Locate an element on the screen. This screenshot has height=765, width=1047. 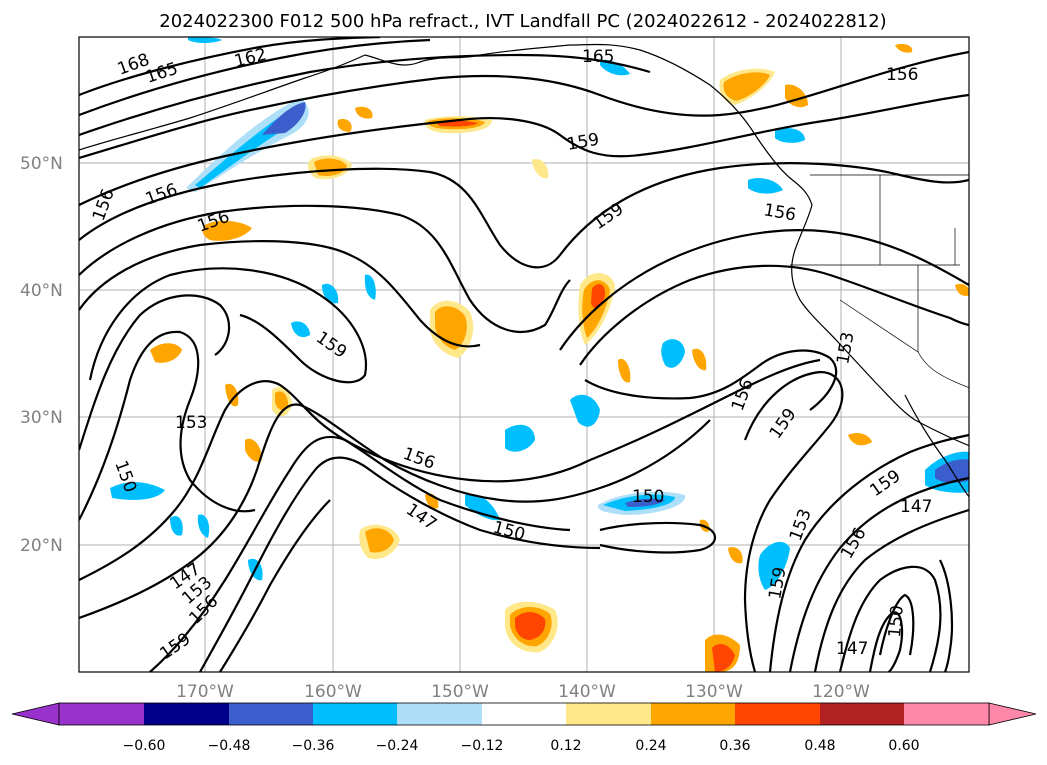
colorbar-tick-label: −0.48 is located at coordinates (229, 746).